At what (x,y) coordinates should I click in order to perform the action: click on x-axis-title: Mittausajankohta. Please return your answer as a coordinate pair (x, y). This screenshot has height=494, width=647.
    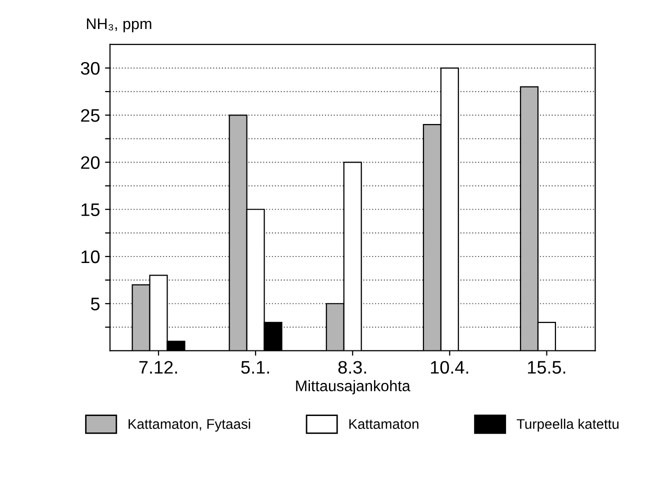
    Looking at the image, I should click on (353, 387).